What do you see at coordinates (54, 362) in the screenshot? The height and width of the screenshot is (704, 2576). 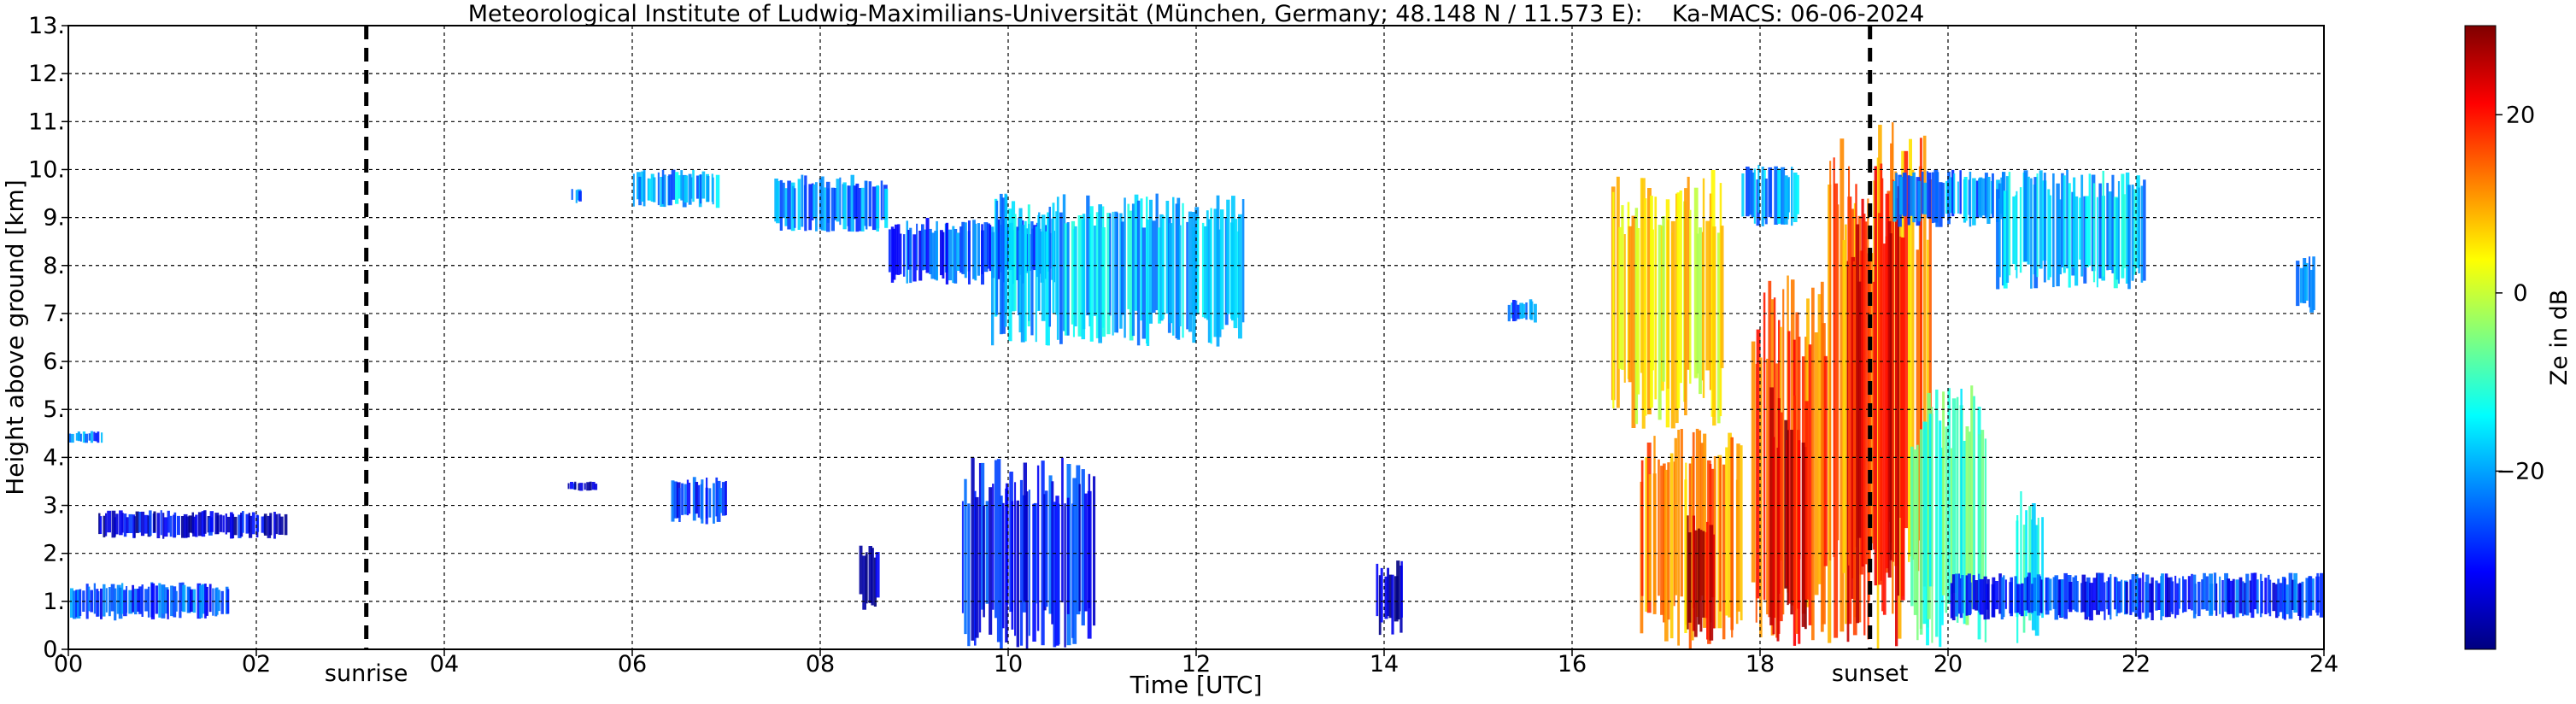 I see `y-tick-label: 6.` at bounding box center [54, 362].